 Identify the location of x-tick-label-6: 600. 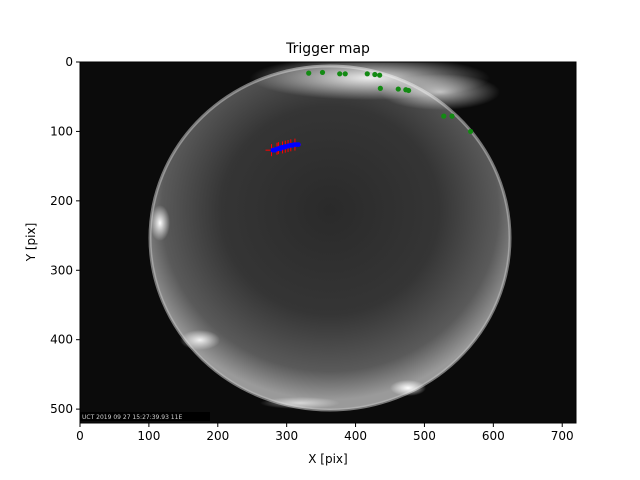
(493, 436).